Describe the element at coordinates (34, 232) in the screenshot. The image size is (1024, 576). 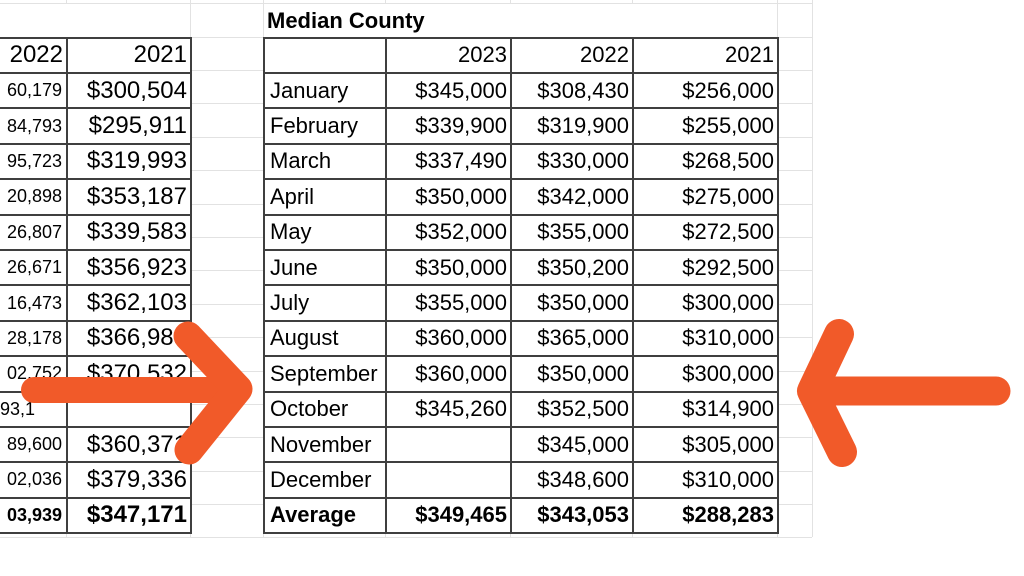
I see `left-cell-may-2022: 26,807` at that location.